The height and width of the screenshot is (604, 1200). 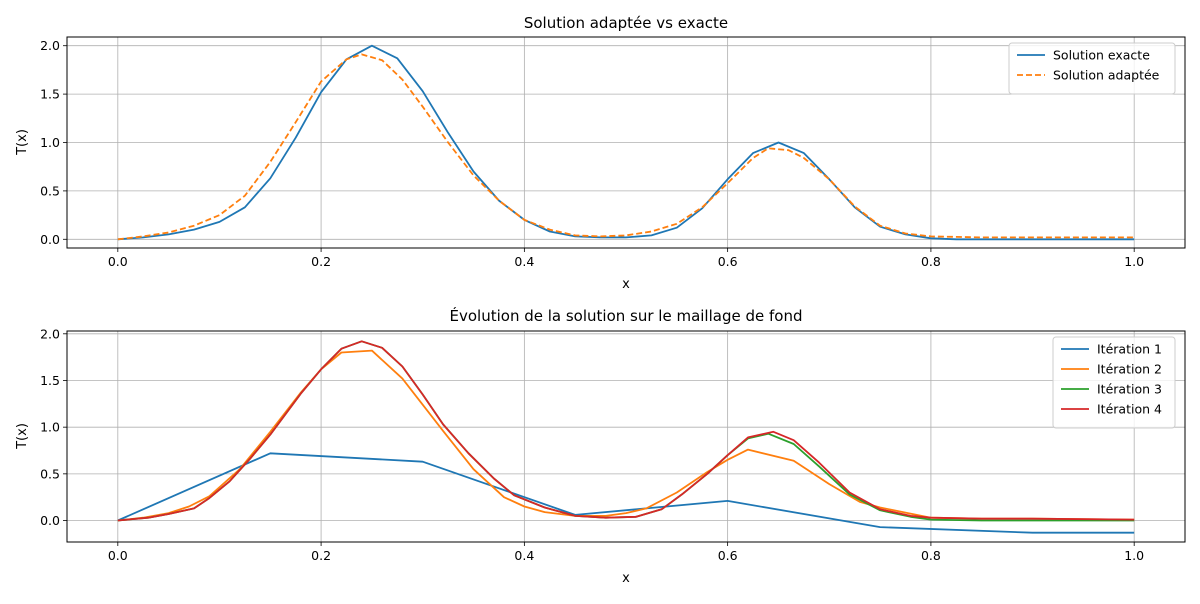 What do you see at coordinates (1106, 75) in the screenshot?
I see `legend-label: Solution adaptée` at bounding box center [1106, 75].